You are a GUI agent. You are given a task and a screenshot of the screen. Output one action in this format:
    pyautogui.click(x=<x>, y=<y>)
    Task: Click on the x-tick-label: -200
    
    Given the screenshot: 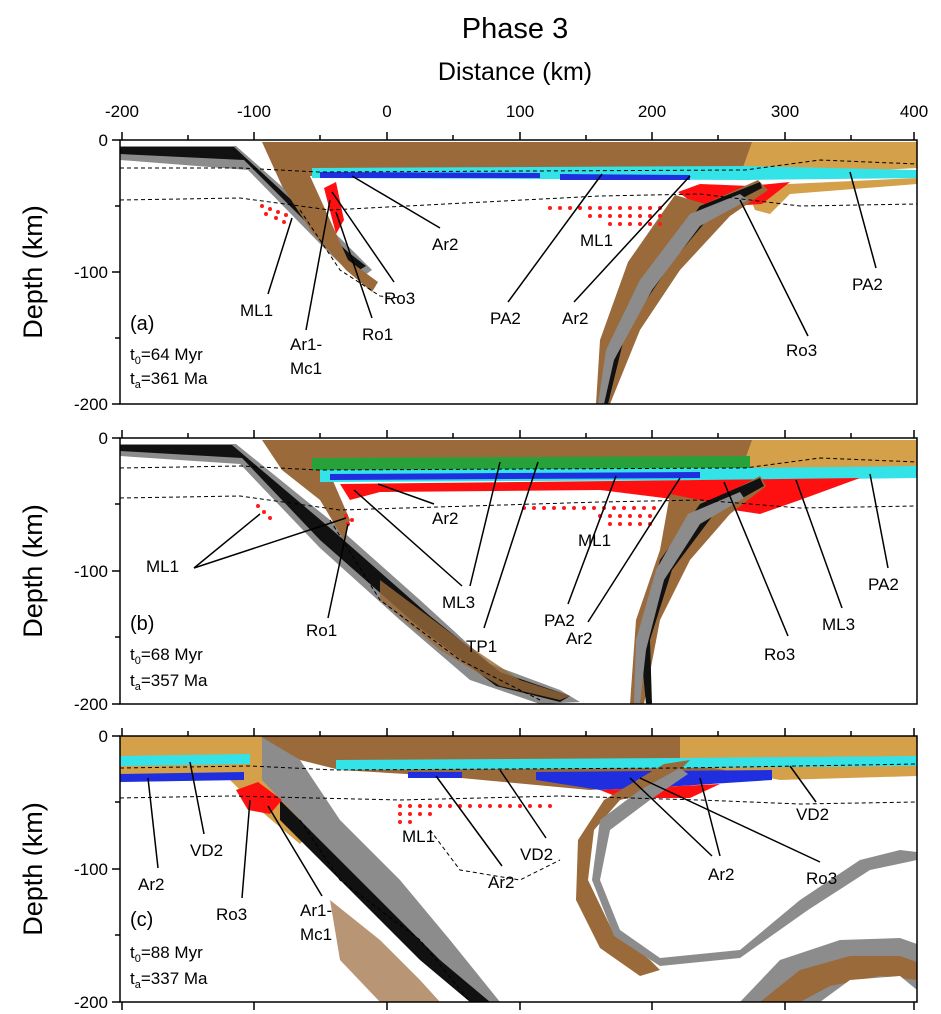 What is the action you would take?
    pyautogui.click(x=122, y=111)
    